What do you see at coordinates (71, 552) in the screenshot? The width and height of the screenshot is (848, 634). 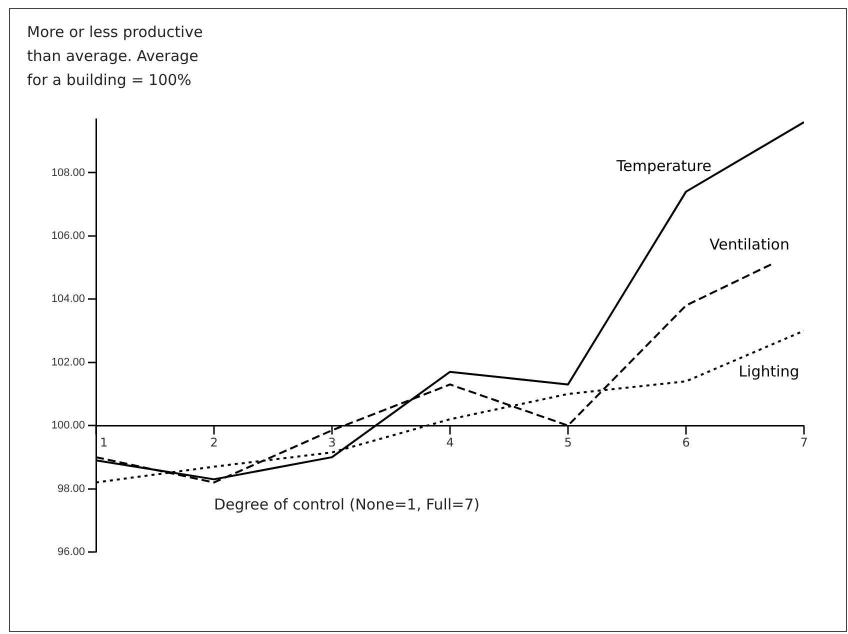 I see `y-tick-label: 96.00` at bounding box center [71, 552].